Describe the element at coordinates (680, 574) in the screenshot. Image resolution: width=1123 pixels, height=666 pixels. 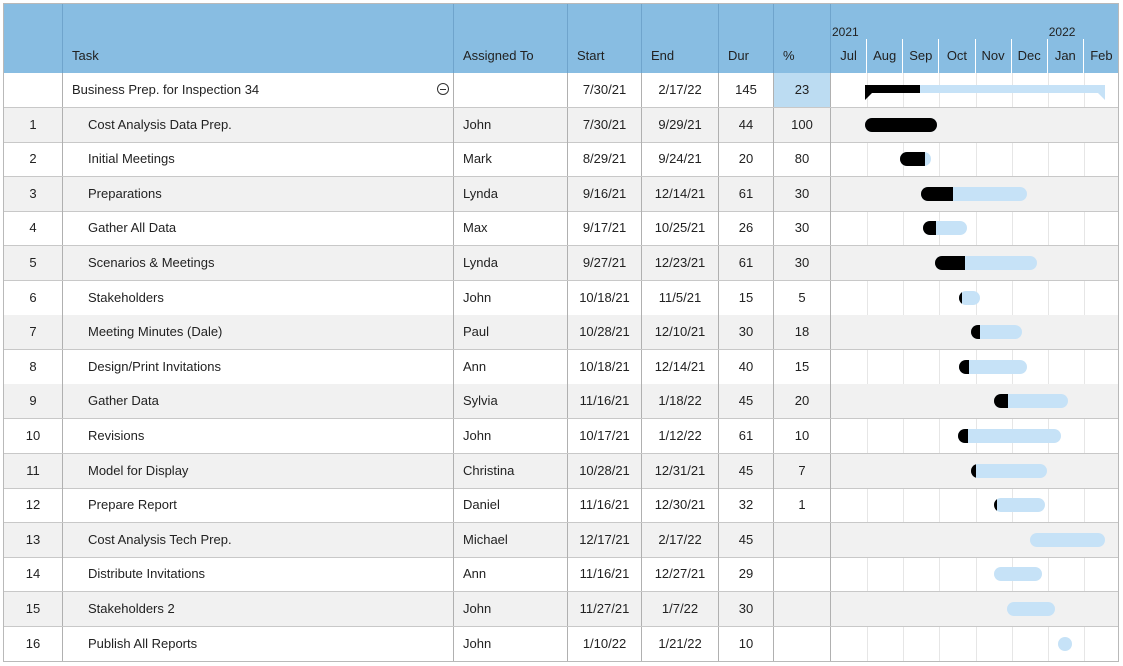
I see `end-date-cell: 12/27/21` at that location.